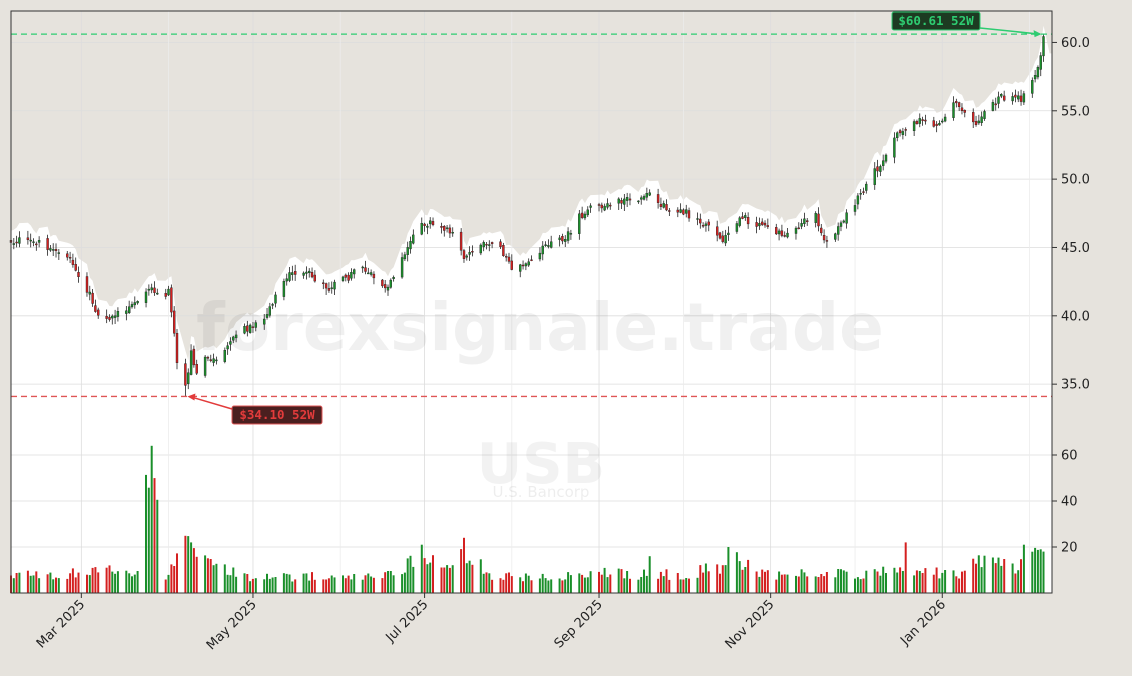 This screenshot has height=676, width=1132. Describe the element at coordinates (1075, 248) in the screenshot. I see `price-y-tick-label: 45.0` at that location.